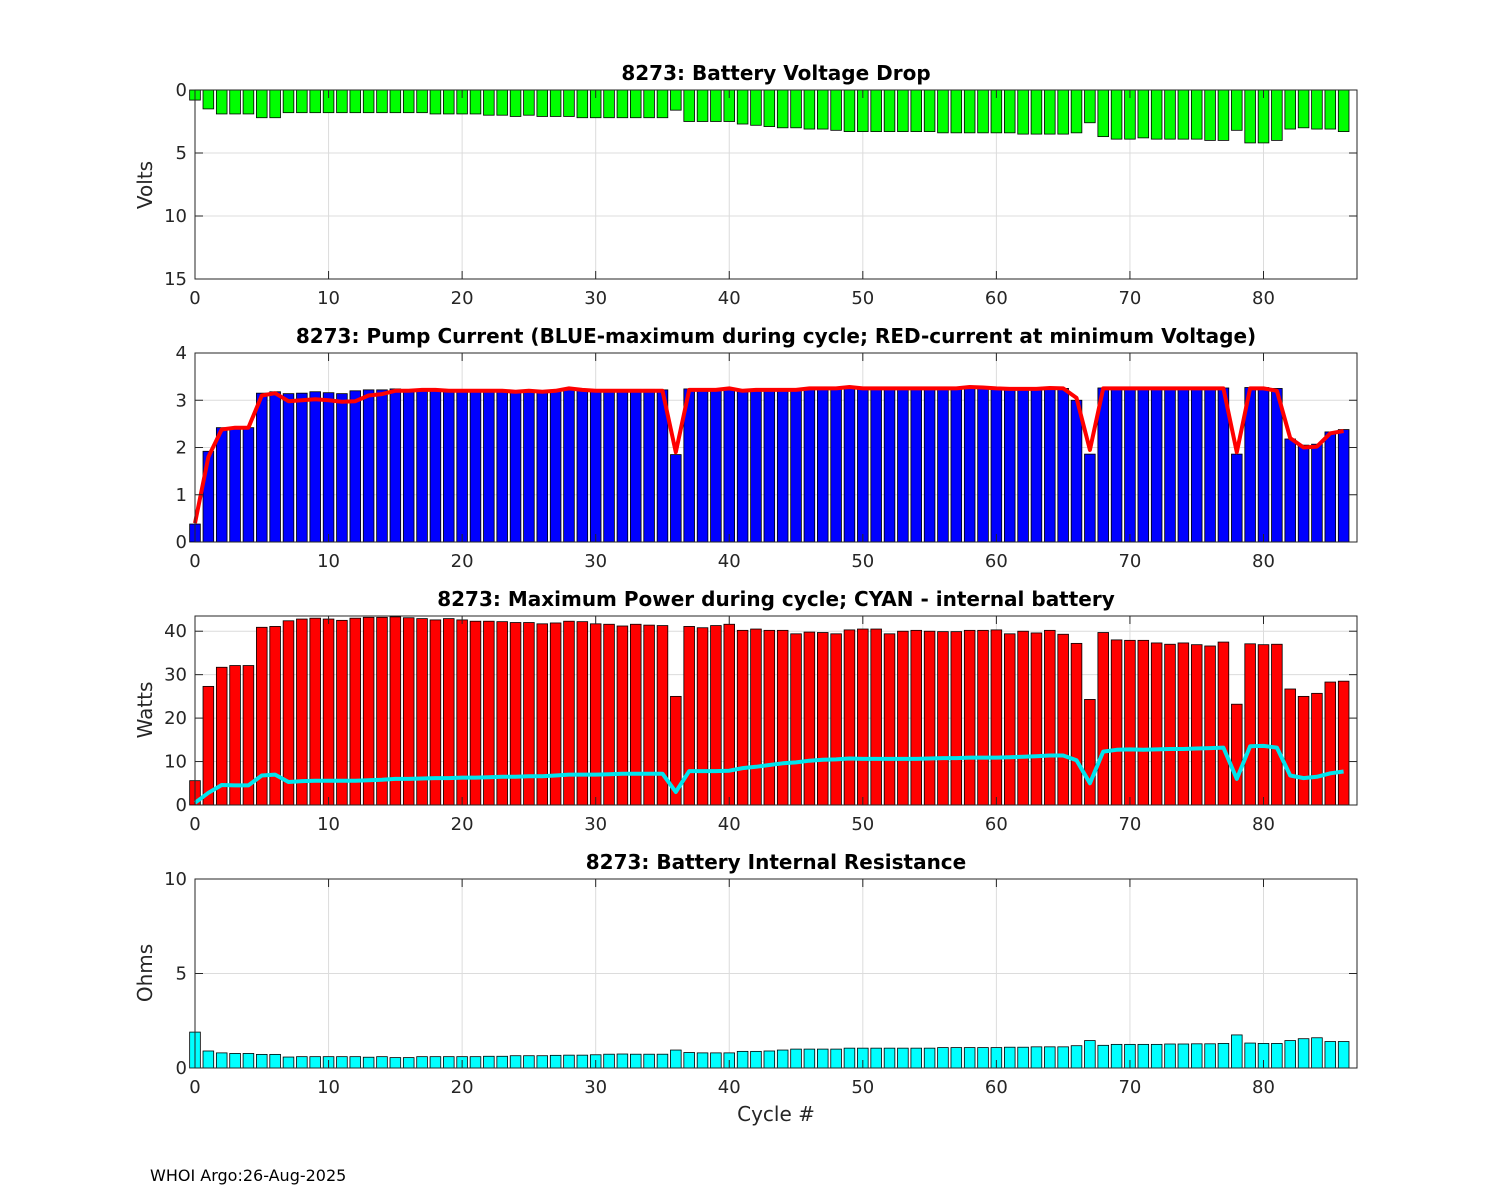 The width and height of the screenshot is (1500, 1204). I want to click on pump-current-ytick-label: 1, so click(181, 495).